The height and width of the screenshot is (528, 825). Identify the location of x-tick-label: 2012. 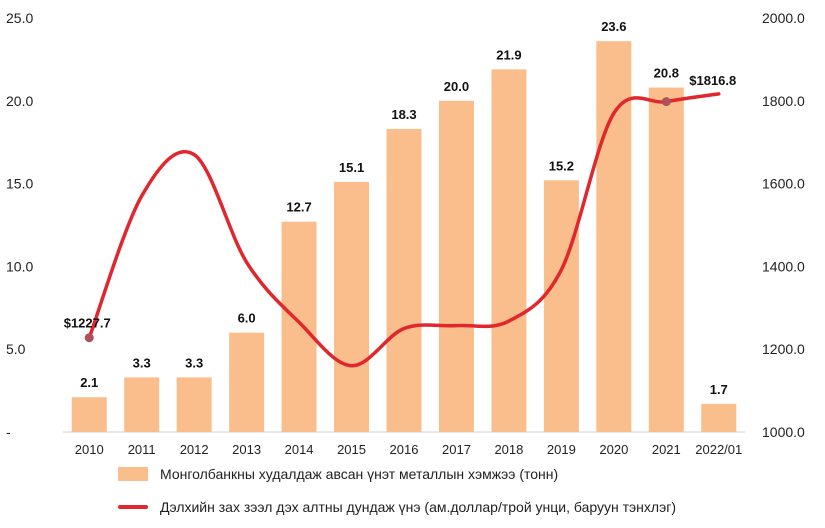
(194, 449).